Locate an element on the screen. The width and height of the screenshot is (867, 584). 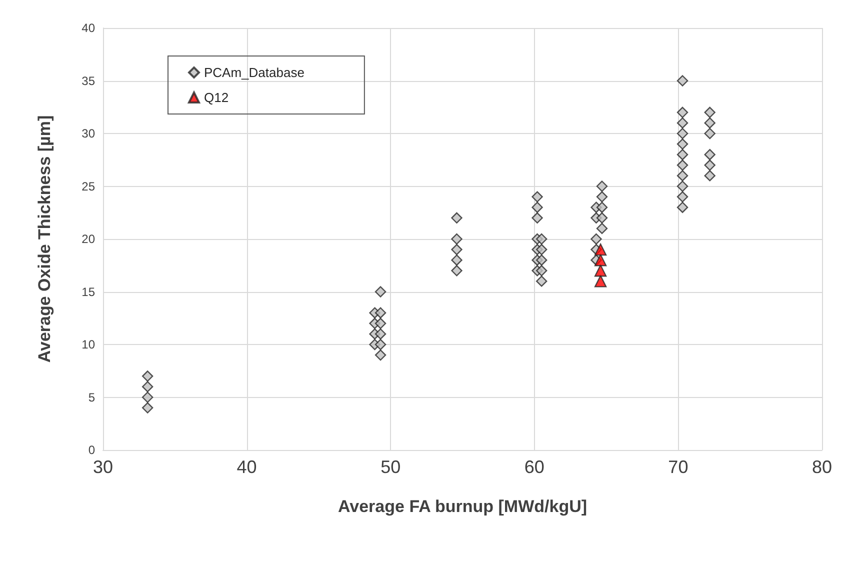
legend-label: PCAm_Database is located at coordinates (254, 72).